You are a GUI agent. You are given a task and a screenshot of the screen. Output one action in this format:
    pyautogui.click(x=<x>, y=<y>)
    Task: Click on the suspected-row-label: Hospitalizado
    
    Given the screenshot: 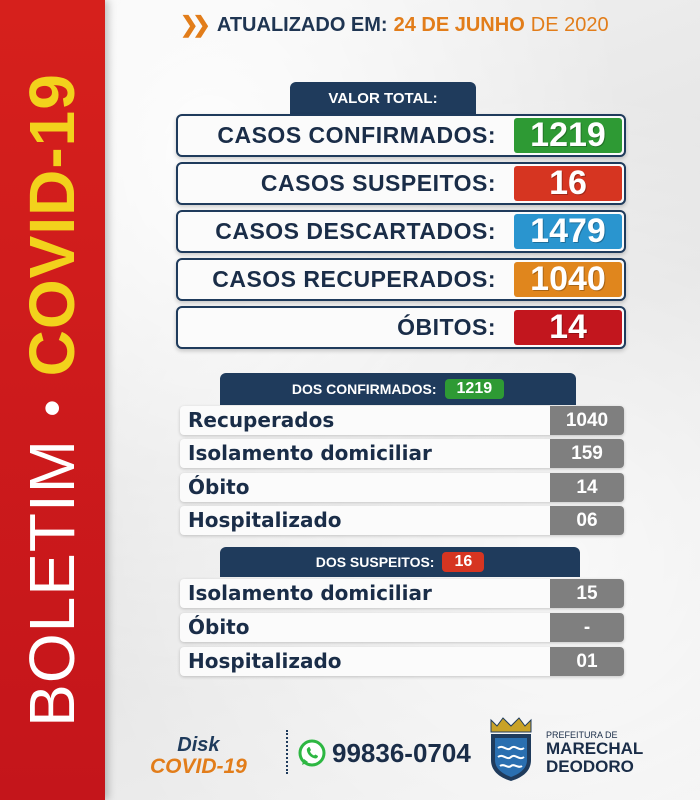 What is the action you would take?
    pyautogui.click(x=265, y=661)
    